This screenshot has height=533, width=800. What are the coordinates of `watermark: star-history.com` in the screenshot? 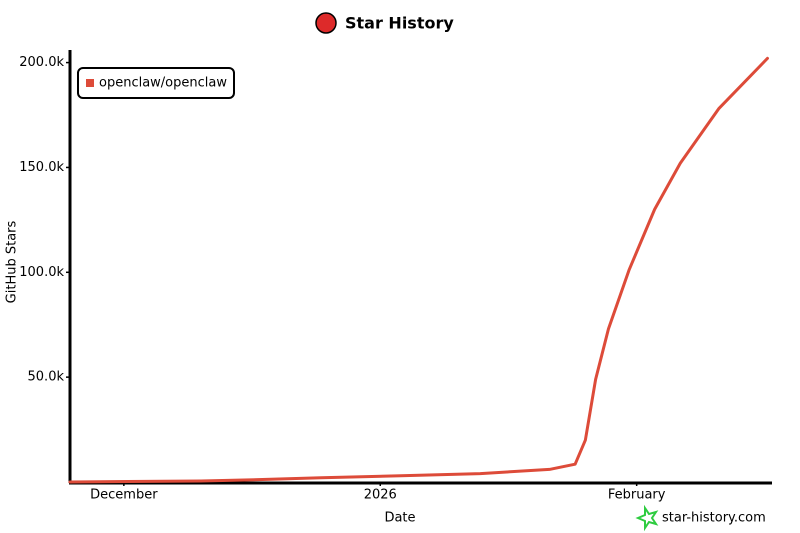 It's located at (714, 518).